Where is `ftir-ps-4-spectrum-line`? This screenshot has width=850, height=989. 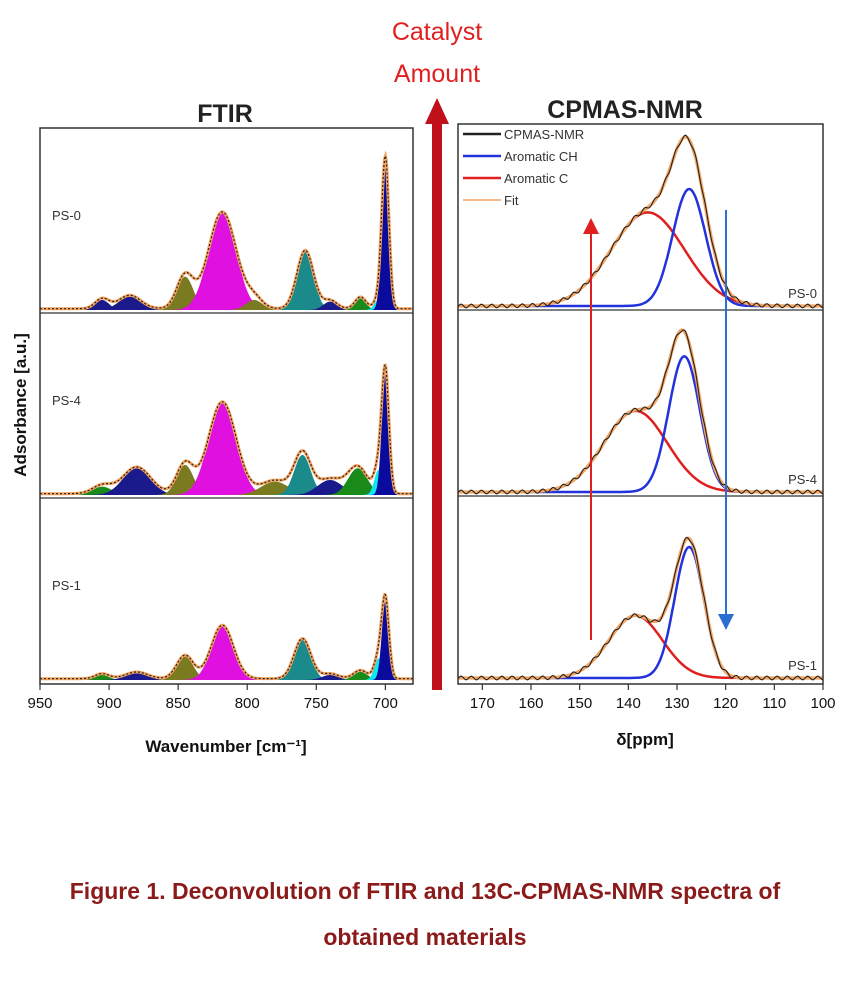 ftir-ps-4-spectrum-line is located at coordinates (226, 429).